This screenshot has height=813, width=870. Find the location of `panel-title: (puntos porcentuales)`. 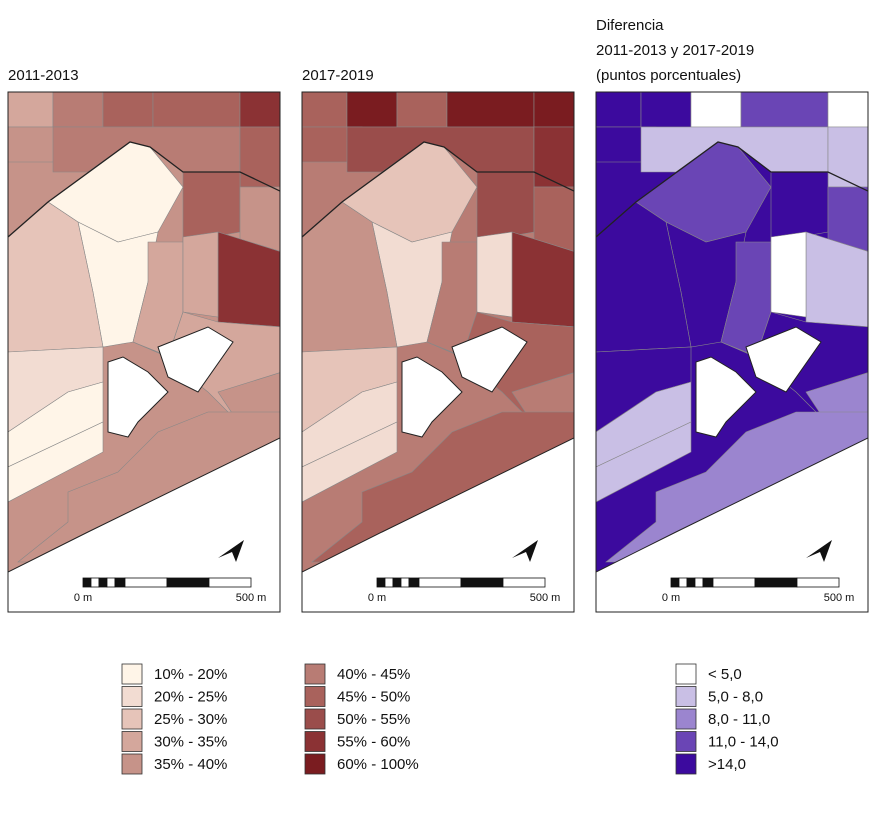

panel-title: (puntos porcentuales) is located at coordinates (668, 75).